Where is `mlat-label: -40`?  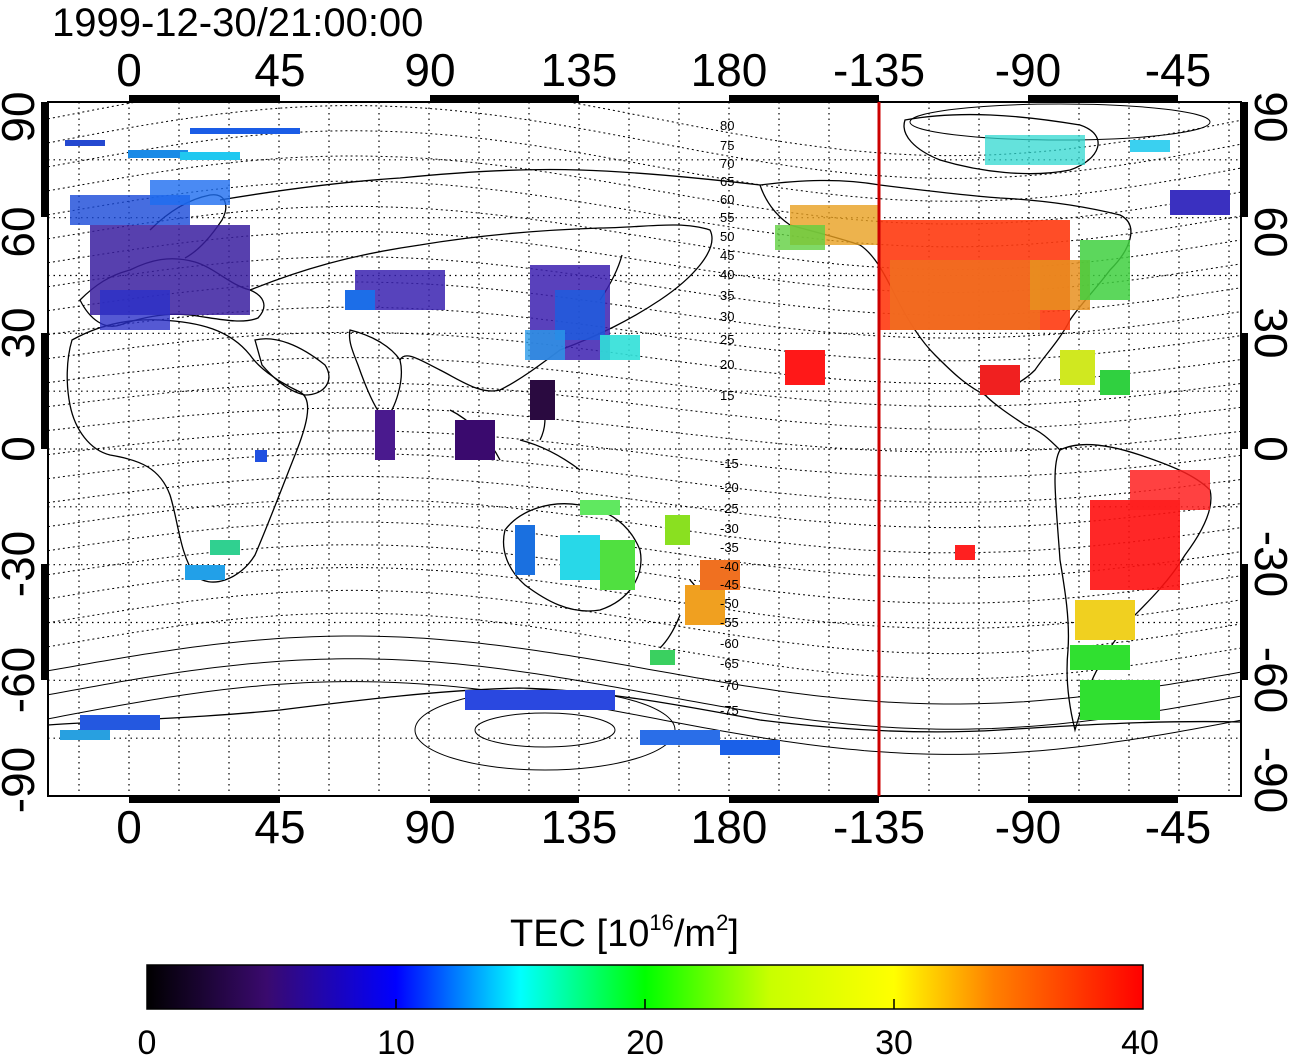 mlat-label: -40 is located at coordinates (729, 566).